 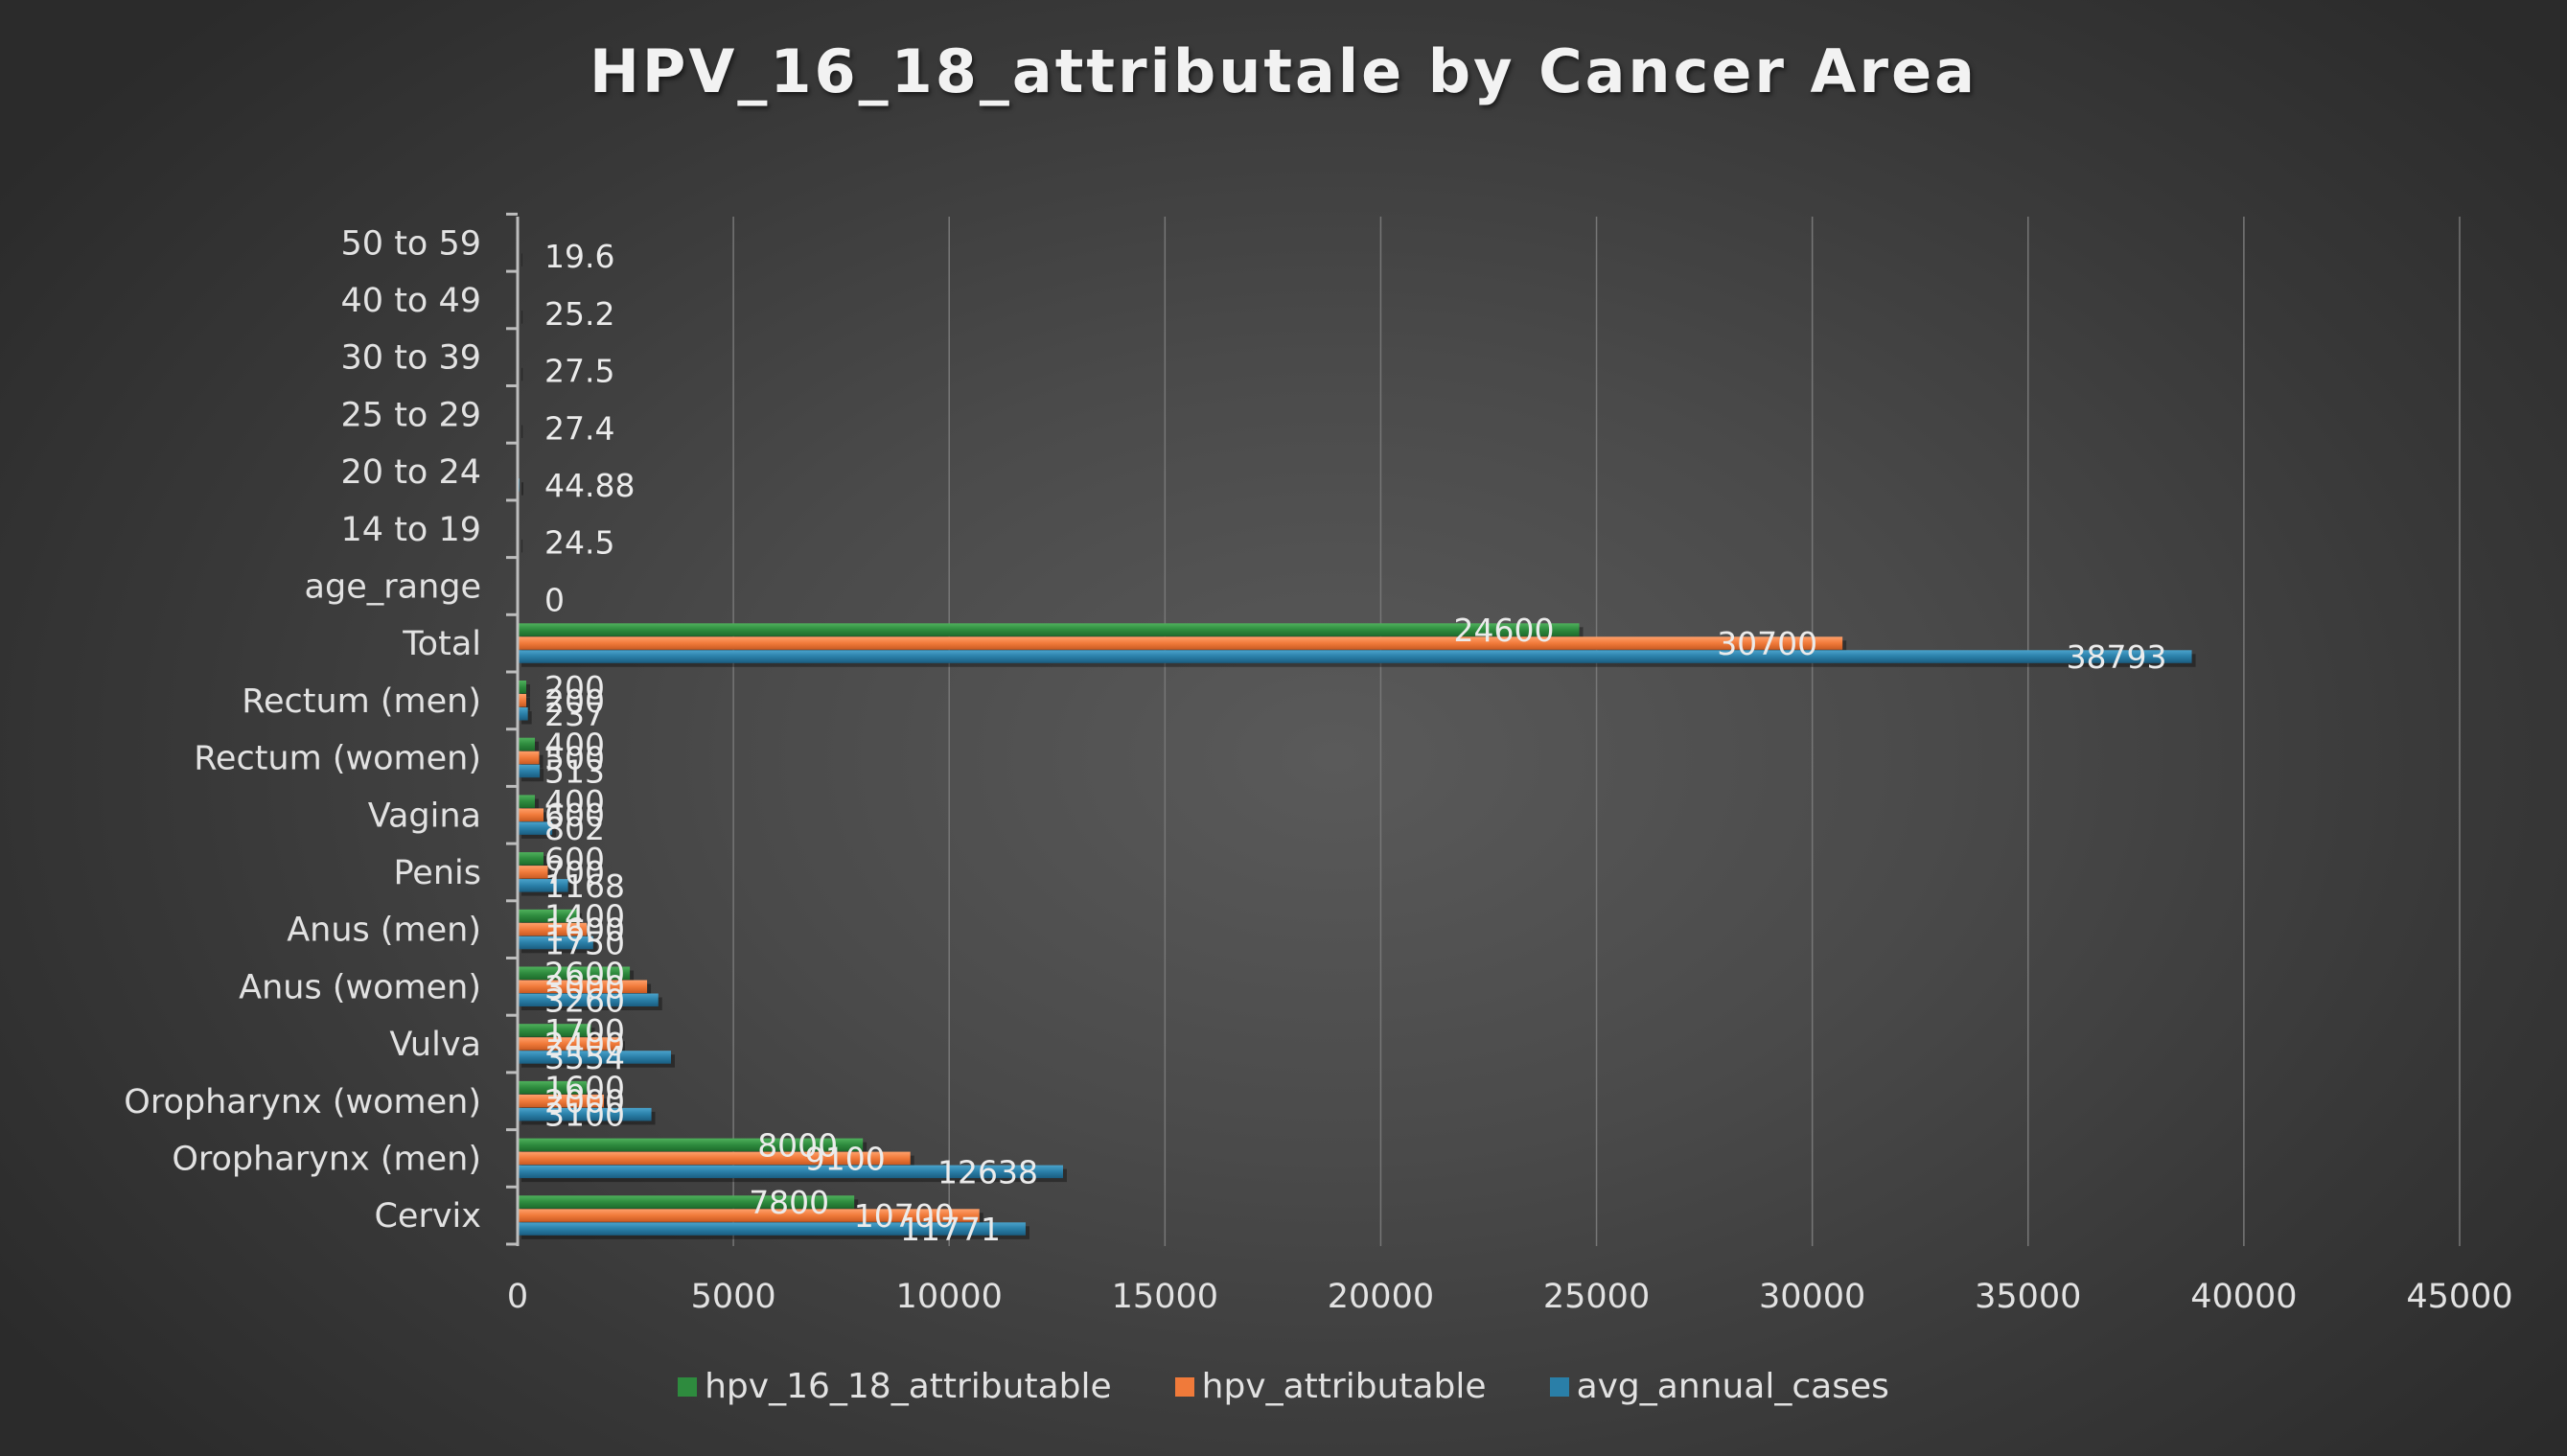 What do you see at coordinates (1381, 1297) in the screenshot?
I see `x-tick-label: 20000` at bounding box center [1381, 1297].